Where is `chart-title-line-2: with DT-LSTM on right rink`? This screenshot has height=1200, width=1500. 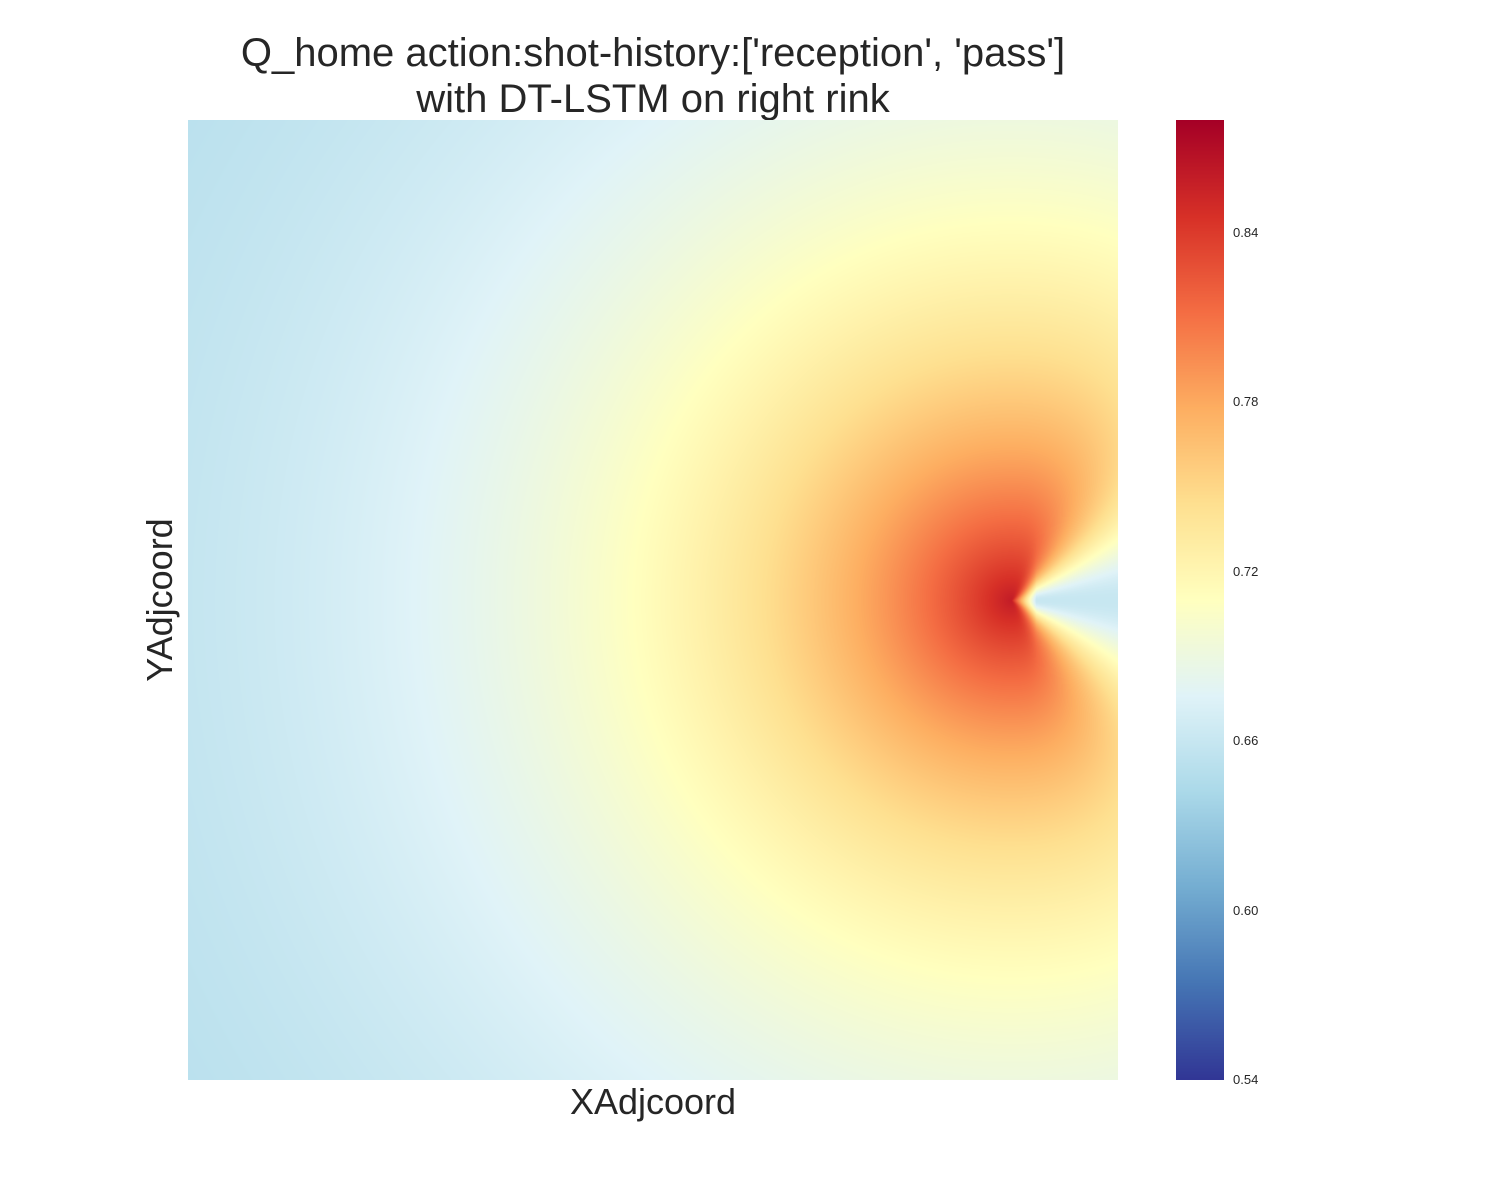
chart-title-line-2: with DT-LSTM on right rink is located at coordinates (653, 99).